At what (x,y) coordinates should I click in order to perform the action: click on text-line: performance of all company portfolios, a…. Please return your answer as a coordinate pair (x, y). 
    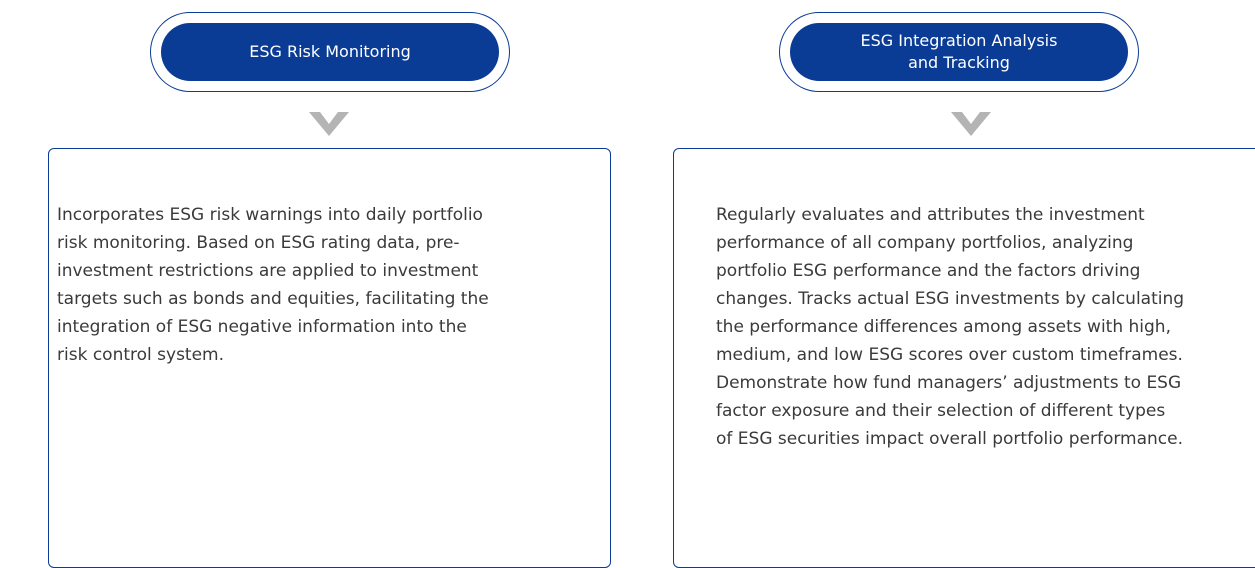
    Looking at the image, I should click on (925, 243).